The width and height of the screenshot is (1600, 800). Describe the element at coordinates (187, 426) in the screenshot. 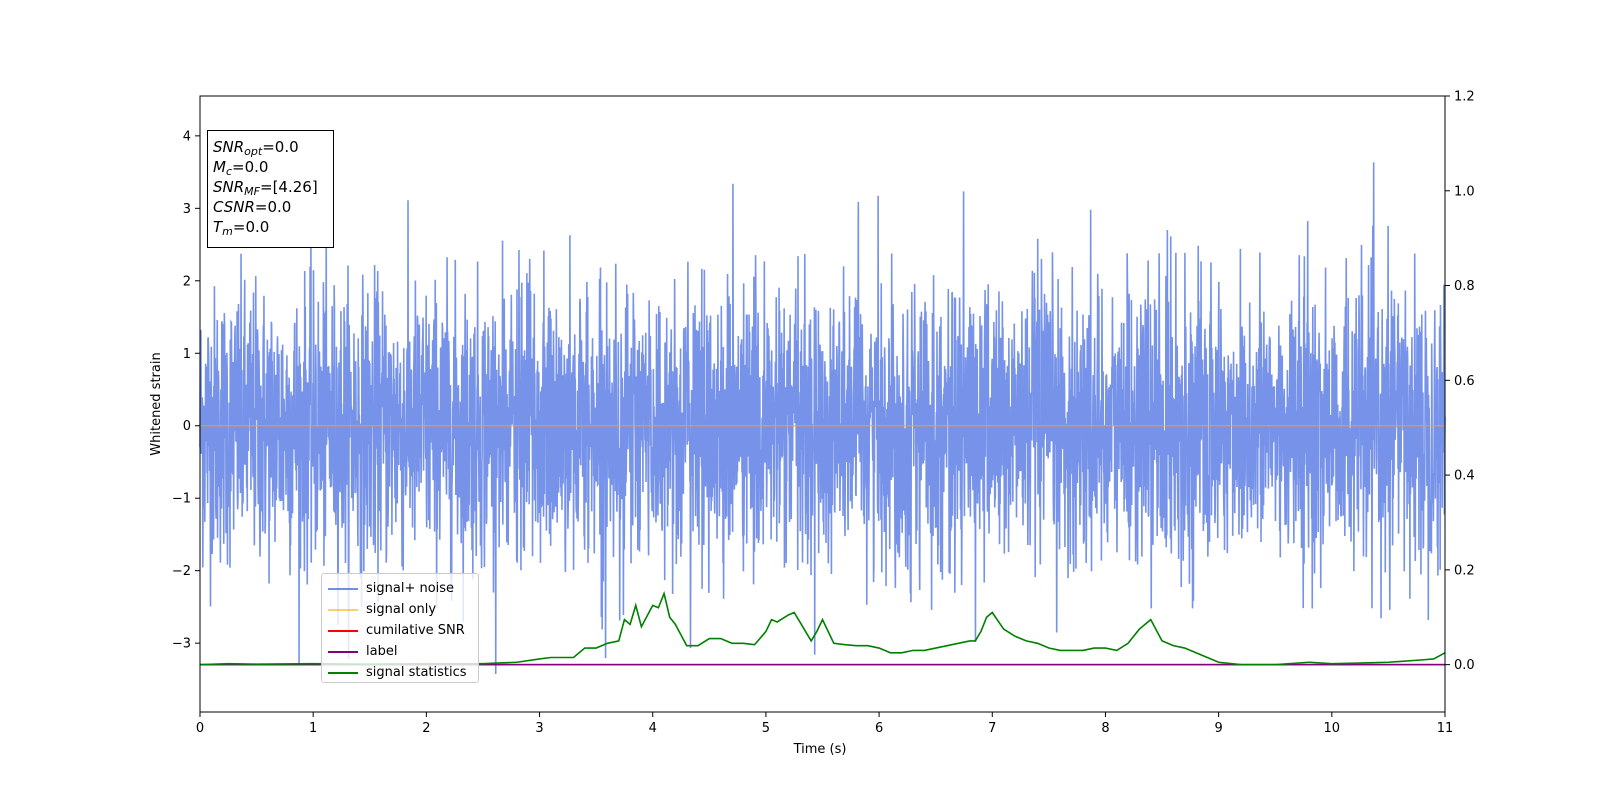

I see `y-tick-label: 0` at that location.